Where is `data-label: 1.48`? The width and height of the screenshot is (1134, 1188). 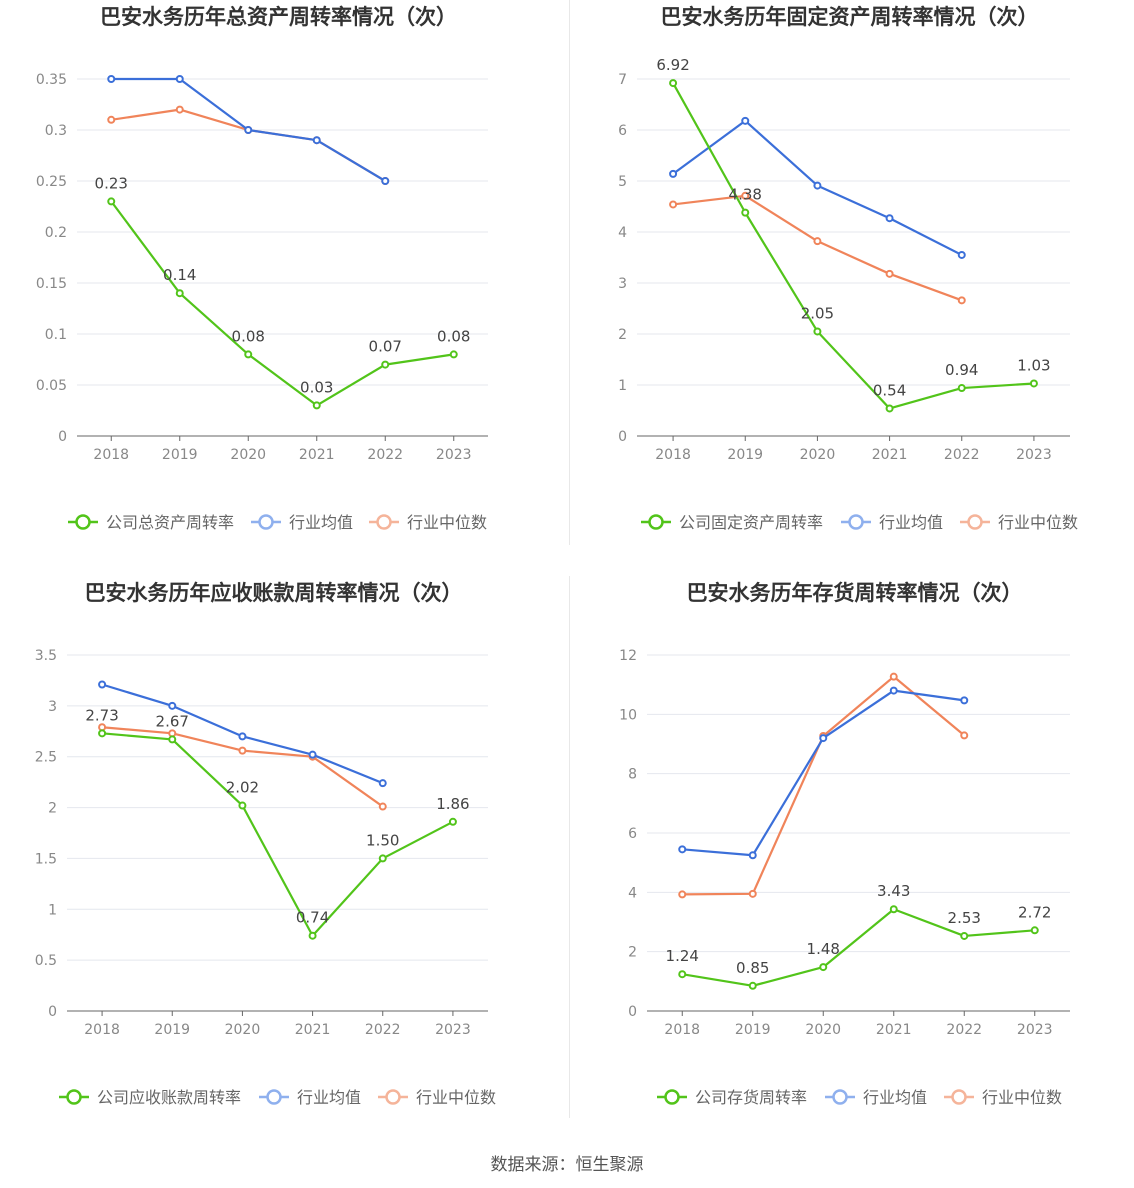
data-label: 1.48 is located at coordinates (823, 949).